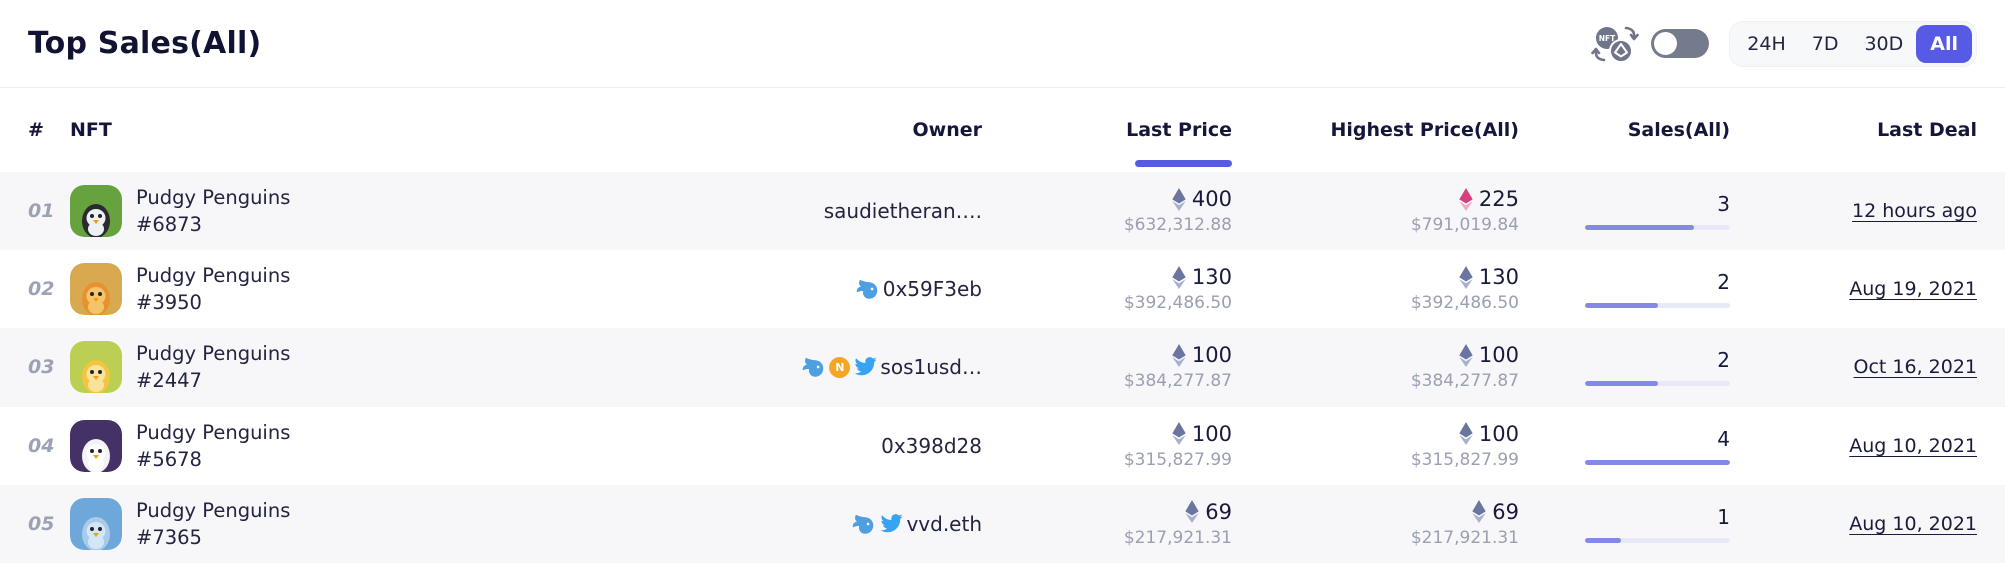 Image resolution: width=2005 pixels, height=564 pixels. I want to click on eth-price-line: 130, so click(1489, 277).